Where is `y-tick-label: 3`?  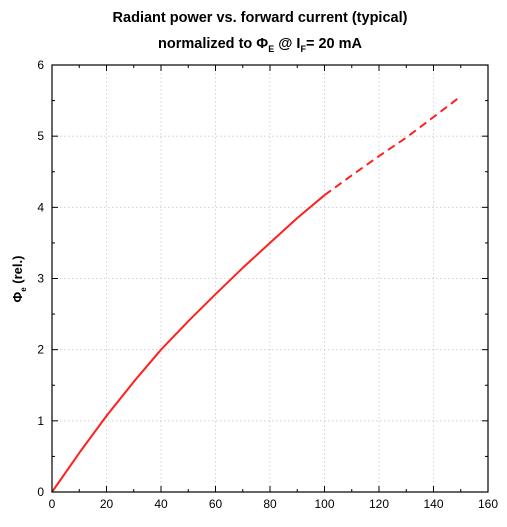 y-tick-label: 3 is located at coordinates (40, 279).